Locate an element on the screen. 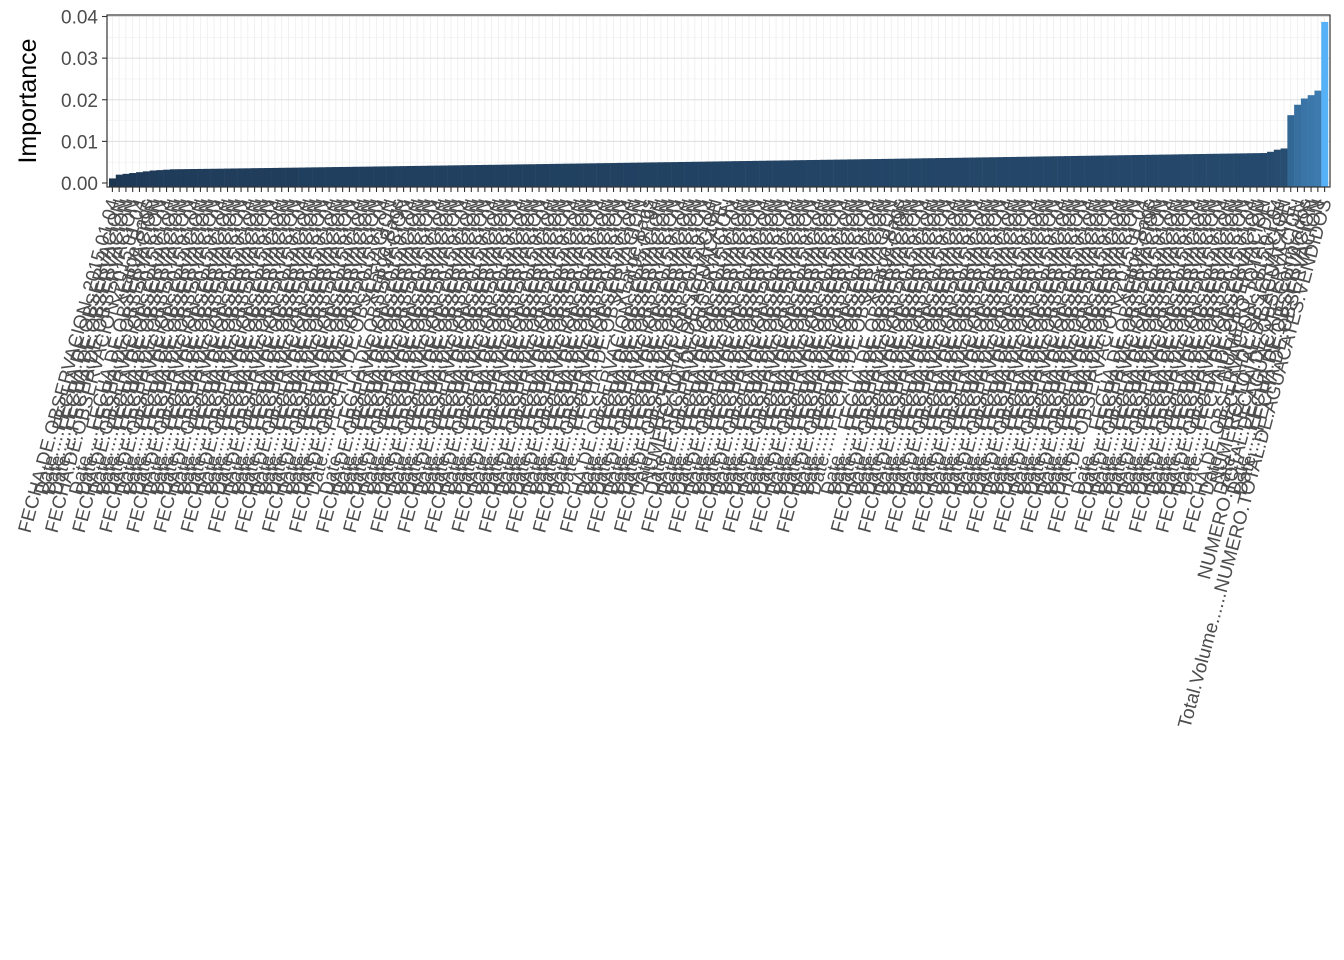  y-tick-label: 0.02 is located at coordinates (79, 101).